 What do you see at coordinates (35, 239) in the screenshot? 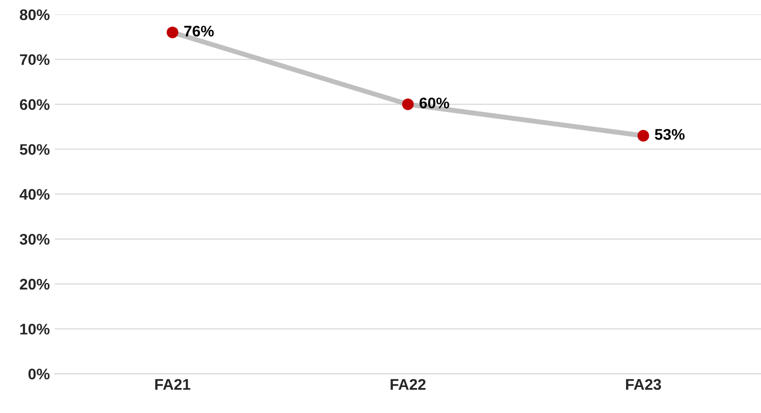
I see `y-tick-label: 30%` at bounding box center [35, 239].